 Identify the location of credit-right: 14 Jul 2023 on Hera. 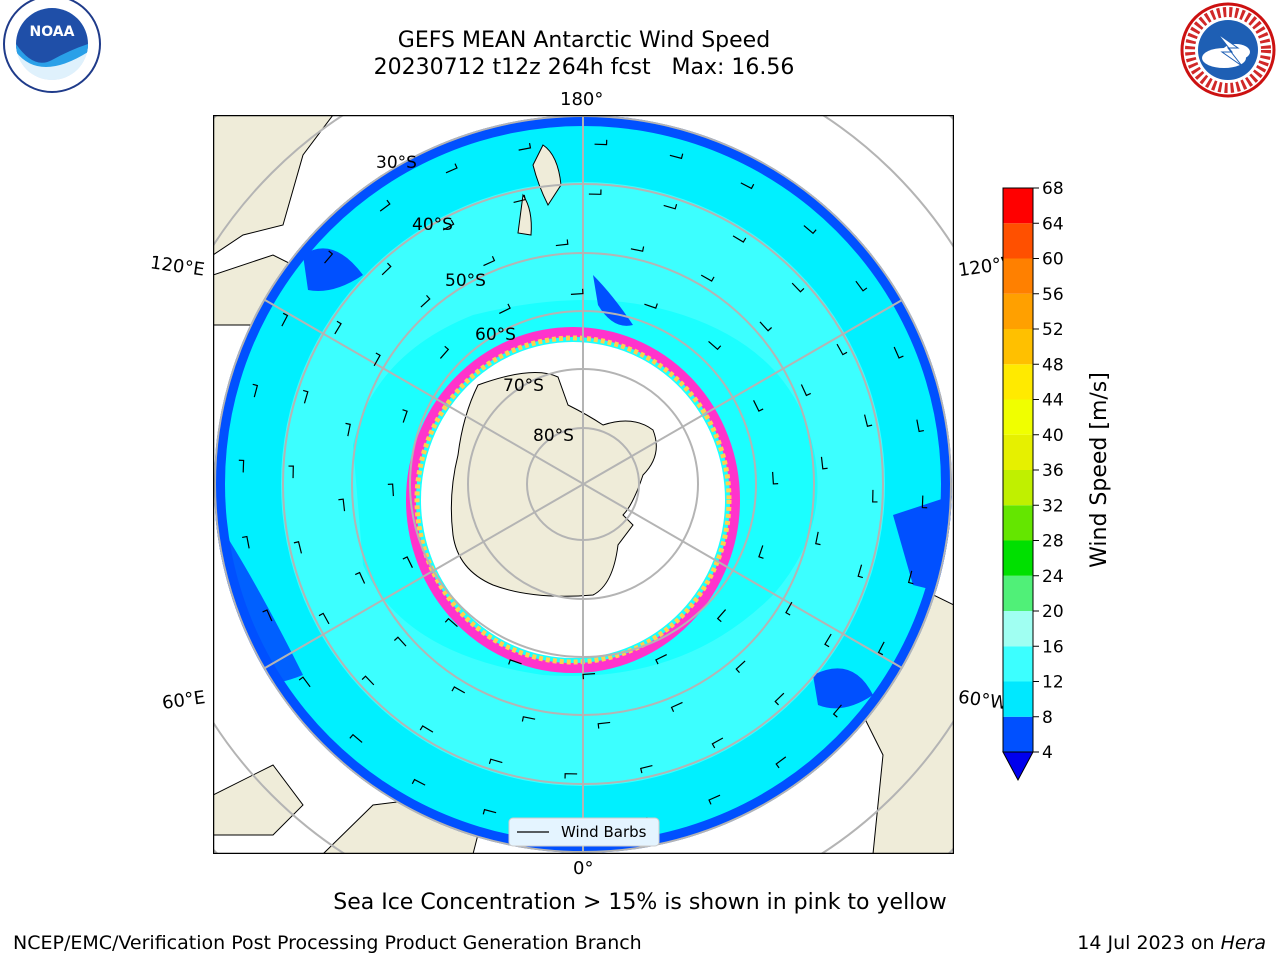
(1171, 943).